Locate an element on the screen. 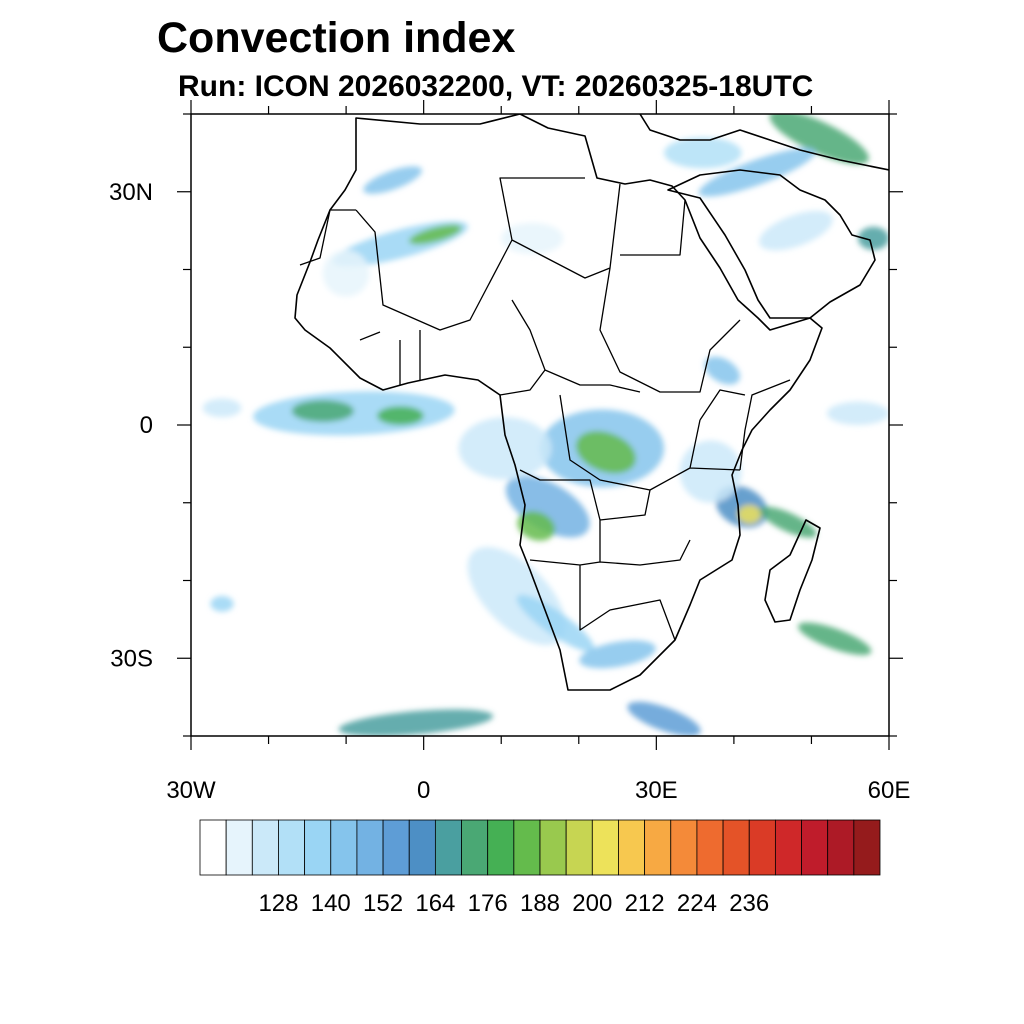 Image resolution: width=1024 pixels, height=1024 pixels. colorbar: 128 140 152 164 176 188 200 212 224 236 is located at coordinates (540, 868).